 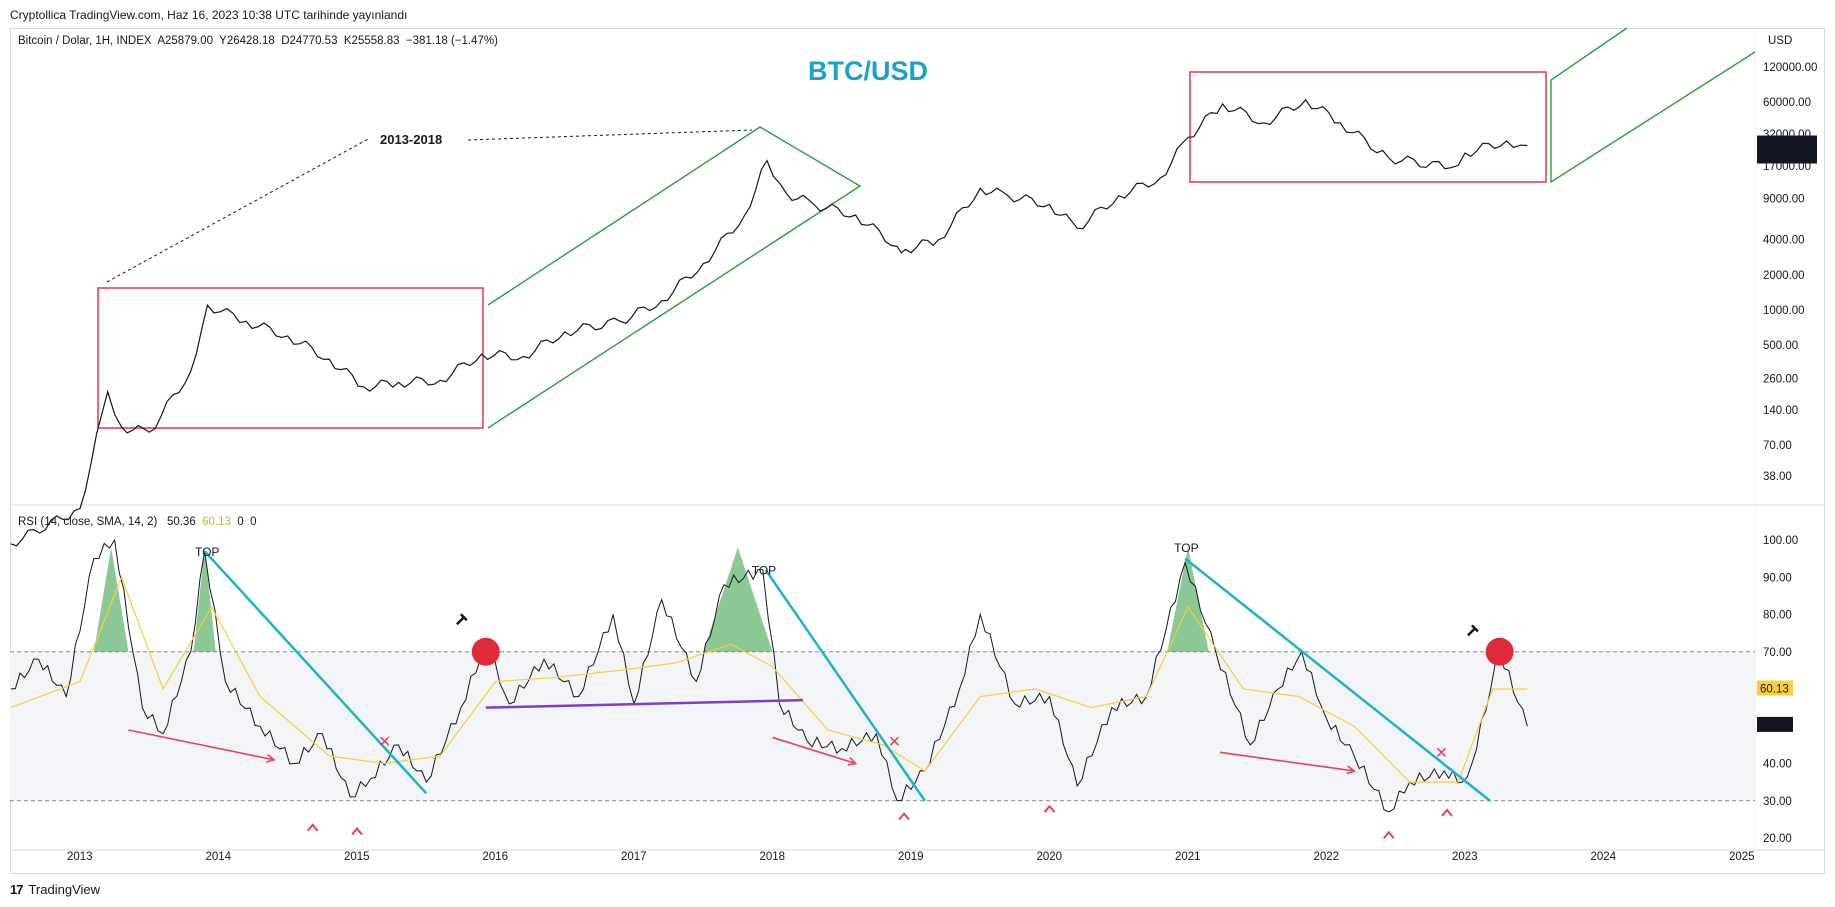 I want to click on countdown-label: 2d 14h, so click(x=1777, y=158).